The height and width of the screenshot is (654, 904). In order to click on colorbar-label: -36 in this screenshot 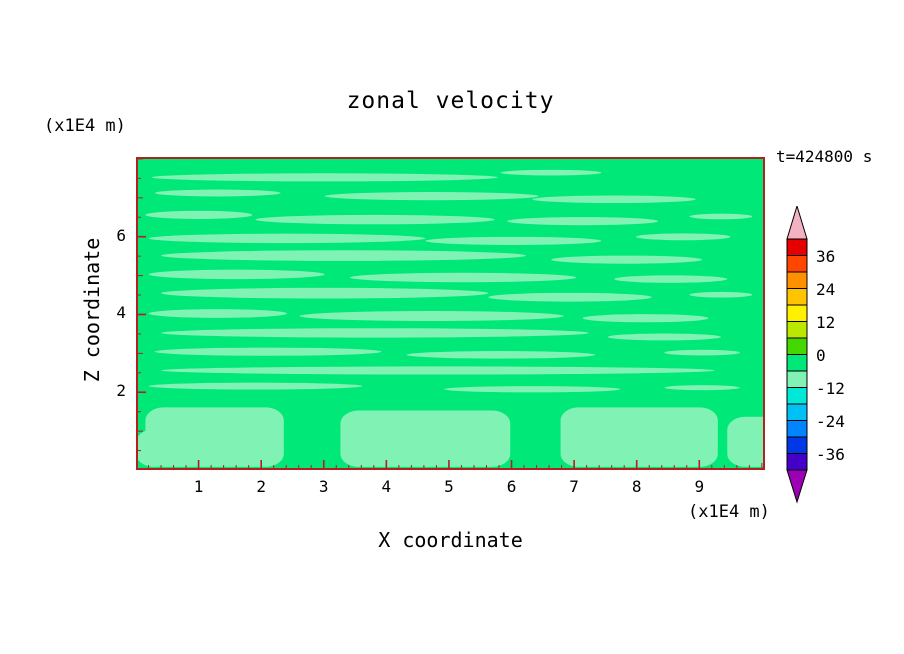, I will do `click(830, 454)`.